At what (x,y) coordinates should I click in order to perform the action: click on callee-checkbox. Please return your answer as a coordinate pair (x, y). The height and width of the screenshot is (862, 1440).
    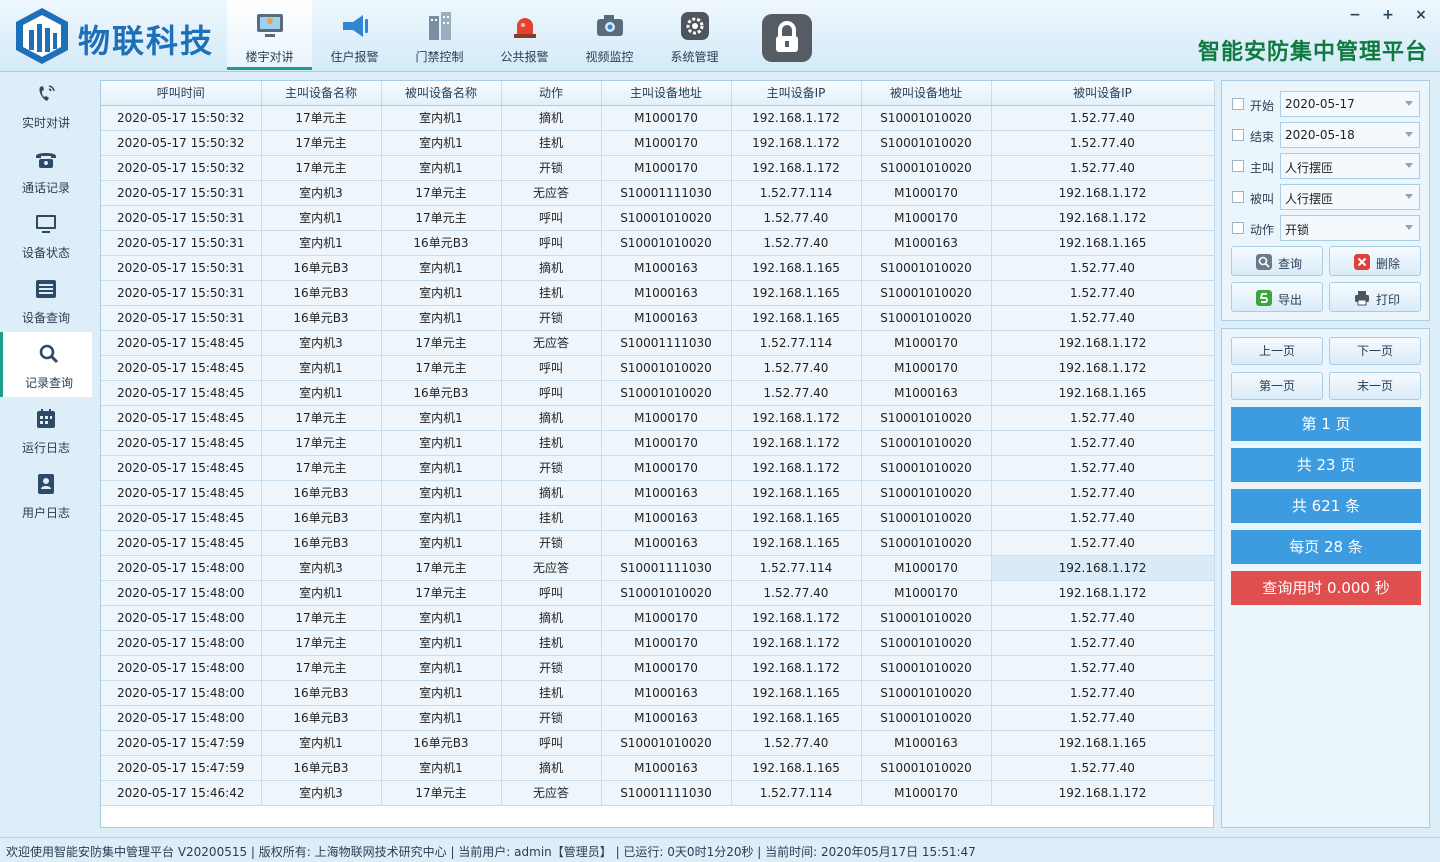
    Looking at the image, I should click on (1238, 197).